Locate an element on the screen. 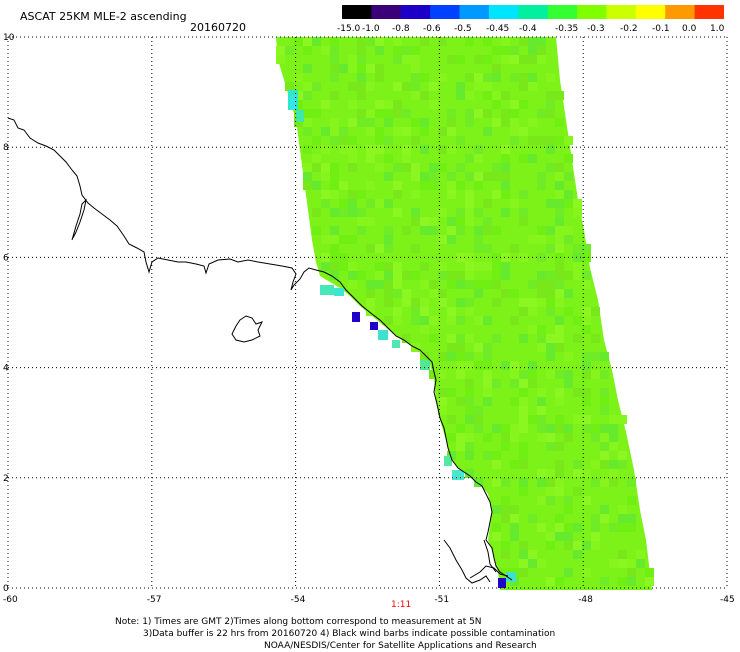  colorbar is located at coordinates (533, 12).